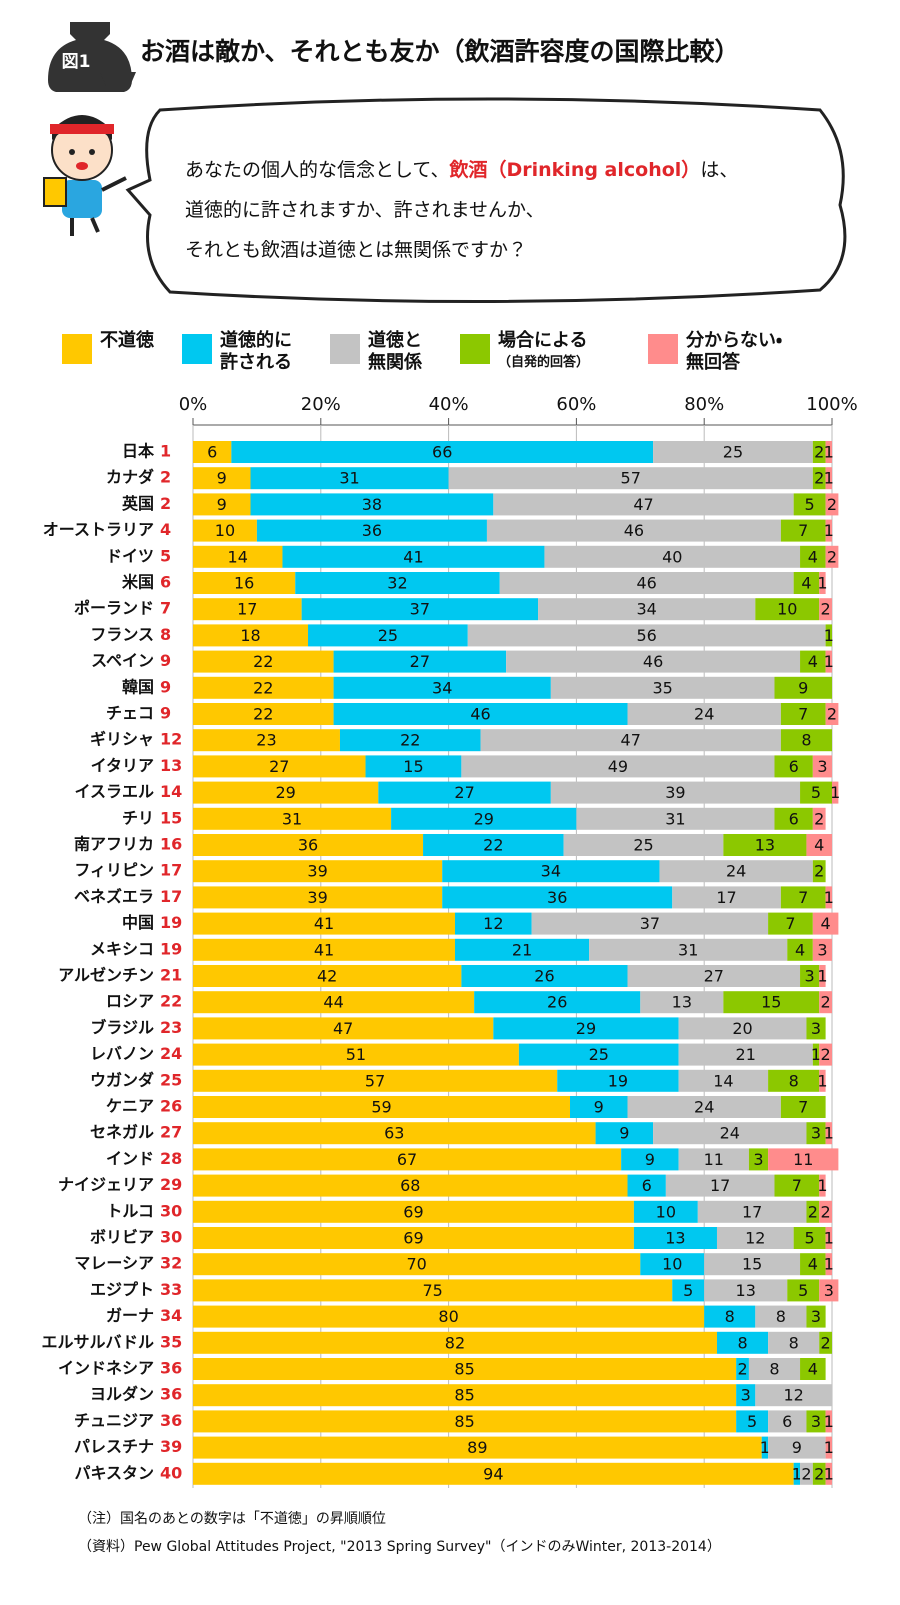 This screenshot has height=1605, width=900. What do you see at coordinates (797, 1447) in the screenshot?
I see `value-label: 9` at bounding box center [797, 1447].